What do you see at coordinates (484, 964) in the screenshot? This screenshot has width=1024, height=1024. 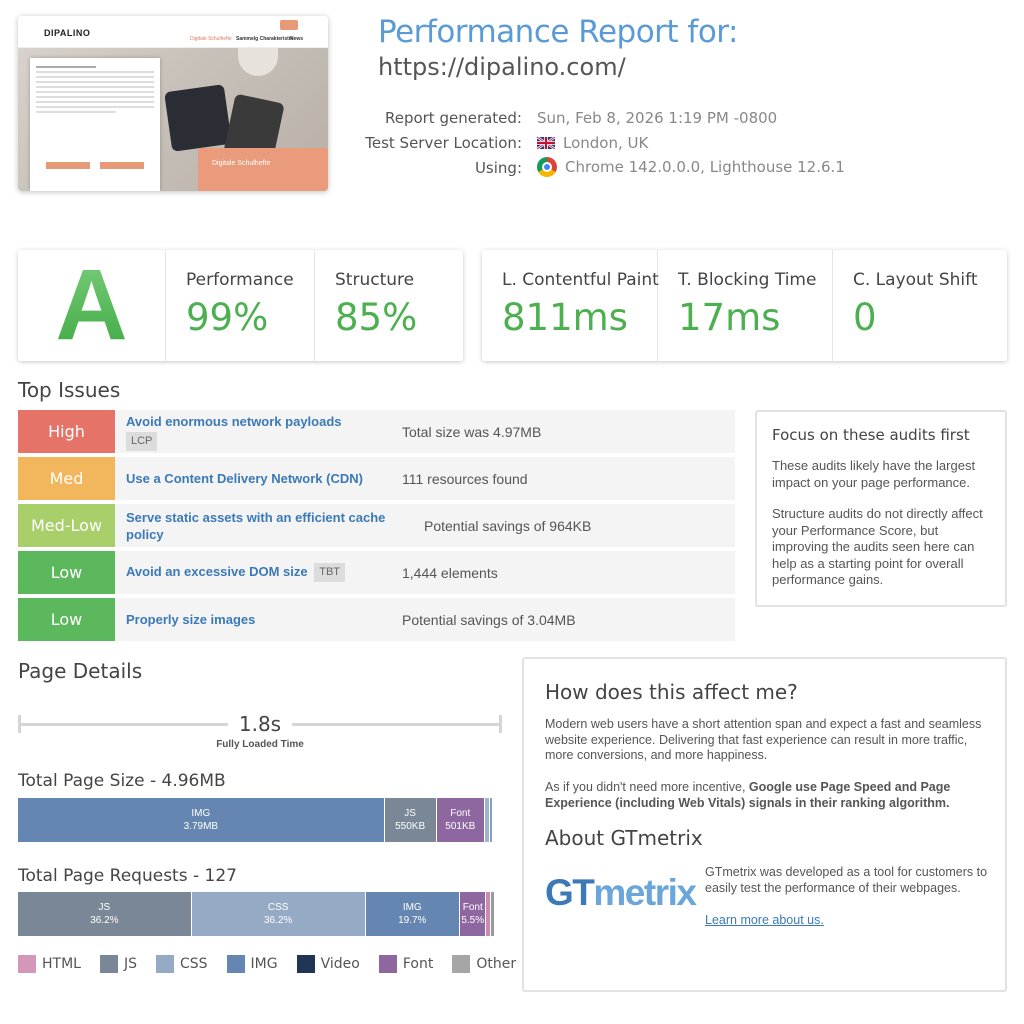 I see `legend-item-other: Other` at bounding box center [484, 964].